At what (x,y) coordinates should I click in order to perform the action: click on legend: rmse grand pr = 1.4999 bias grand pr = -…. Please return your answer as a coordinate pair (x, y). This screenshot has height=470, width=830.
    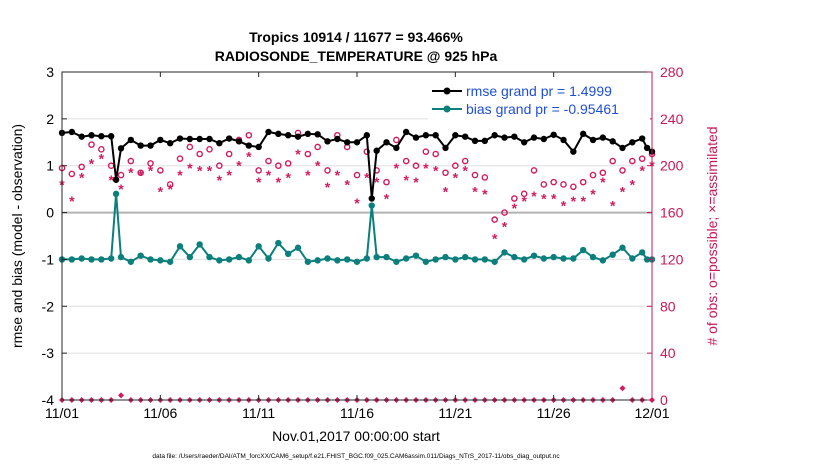
    Looking at the image, I should click on (539, 100).